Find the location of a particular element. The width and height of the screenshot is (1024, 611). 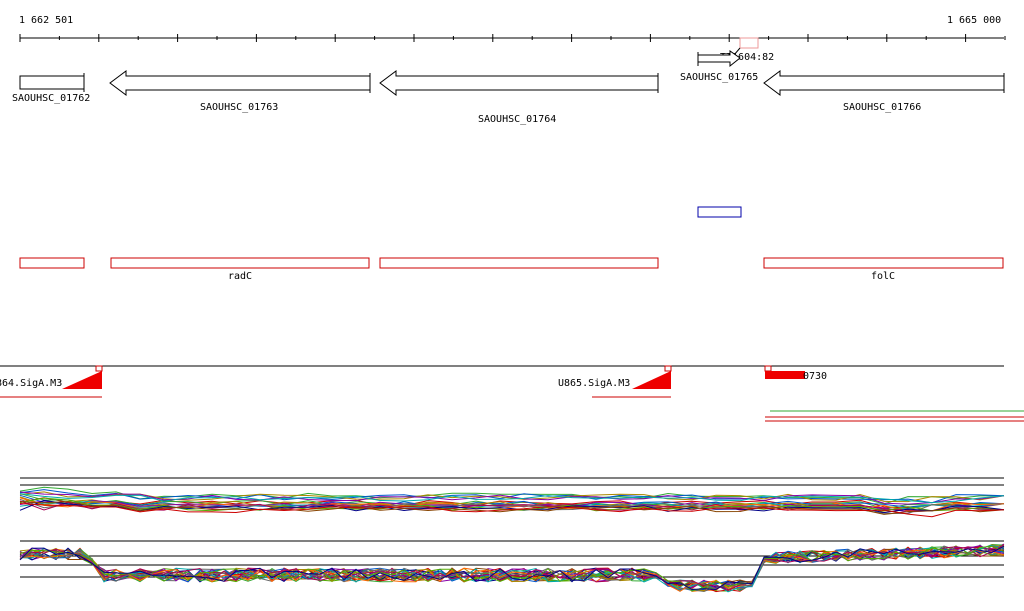

terminator-label: TT1604:82 is located at coordinates (747, 57).